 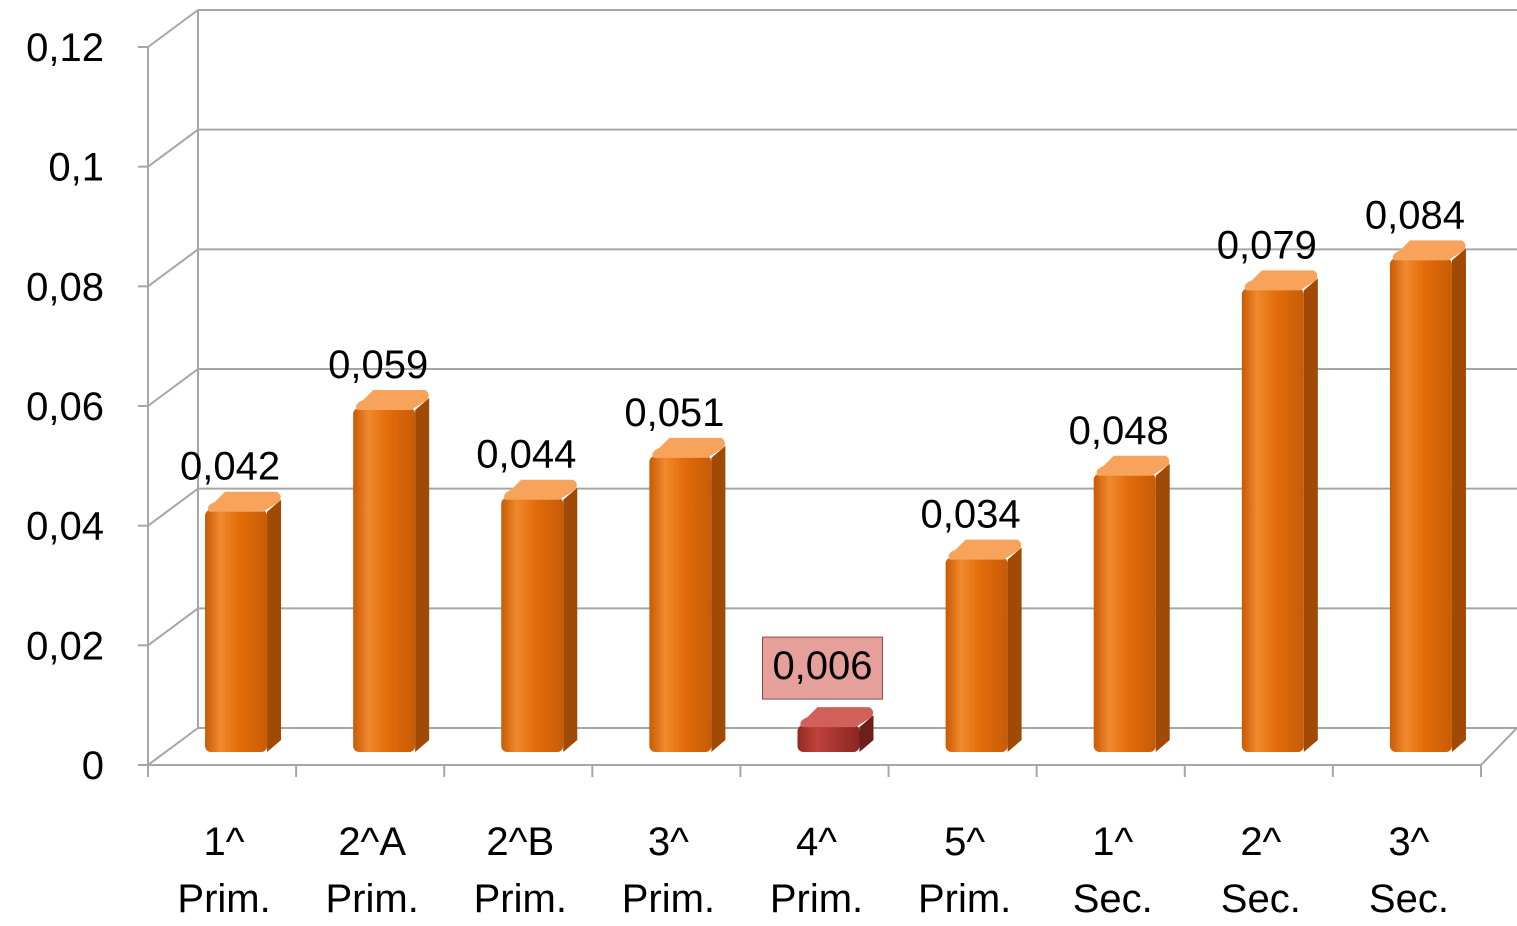 I want to click on y-tick-label: 0,1, so click(x=76, y=168).